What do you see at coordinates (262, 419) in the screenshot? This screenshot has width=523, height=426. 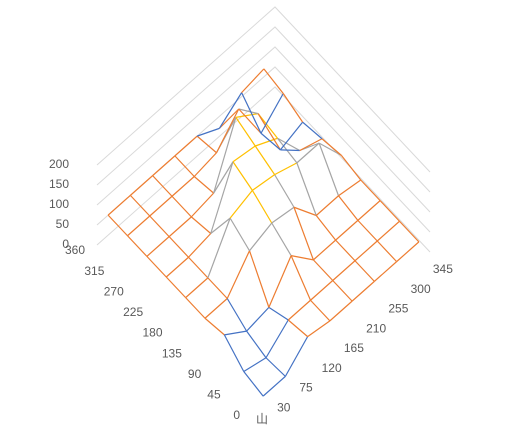 I see `axis-label: 山` at bounding box center [262, 419].